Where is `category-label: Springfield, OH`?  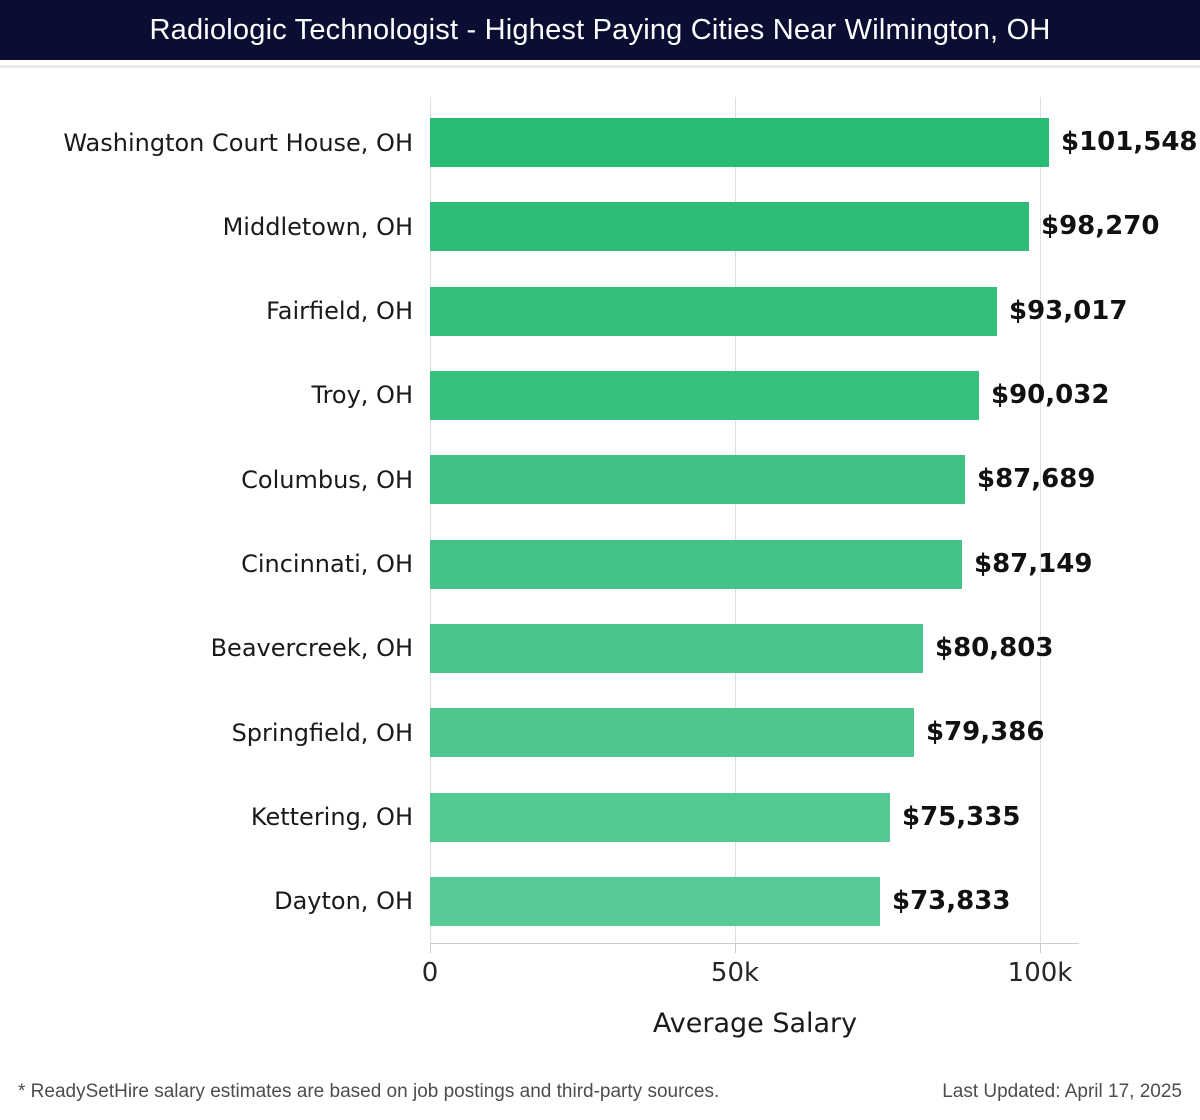
category-label: Springfield, OH is located at coordinates (322, 732).